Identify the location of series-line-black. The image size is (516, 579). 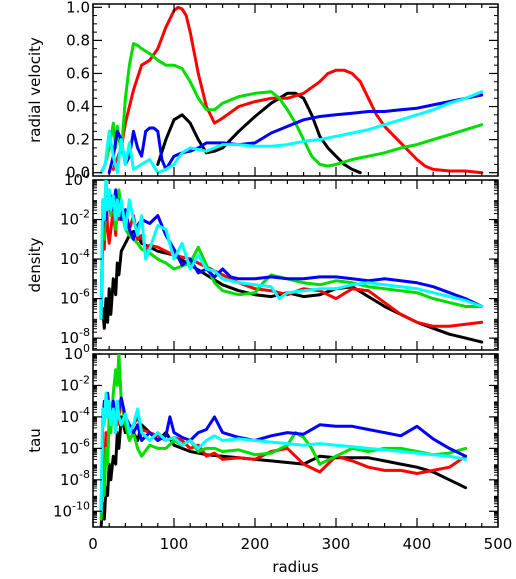
(259, 133).